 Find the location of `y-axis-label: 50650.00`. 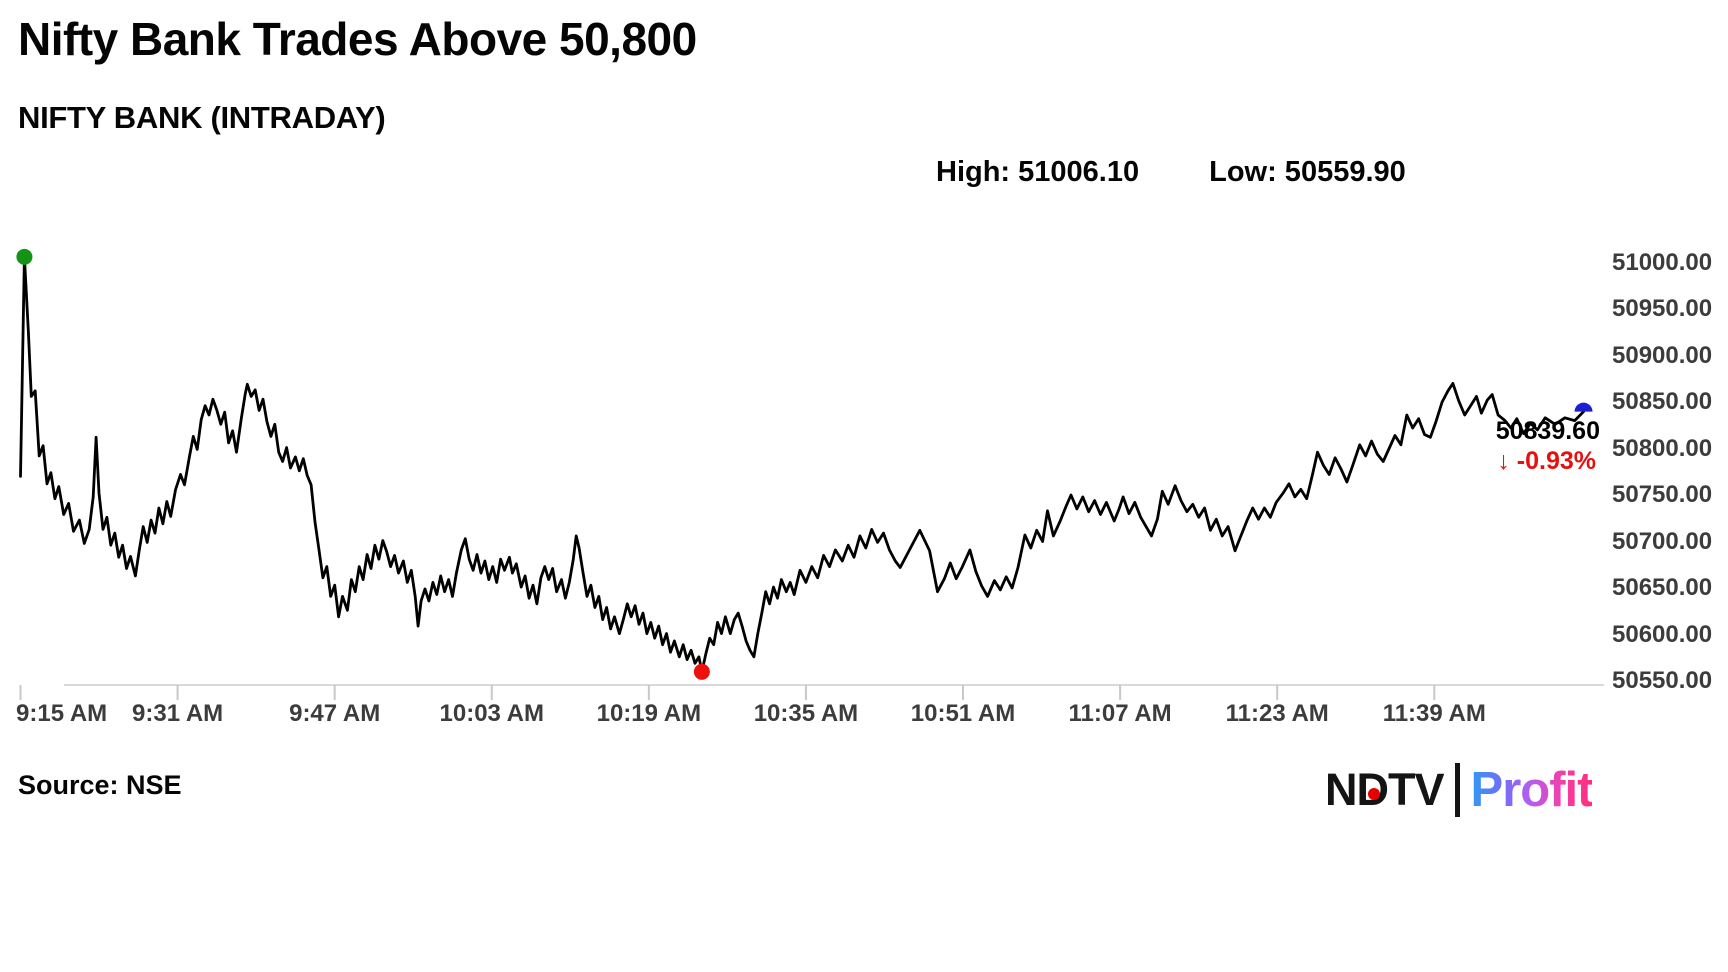

y-axis-label: 50650.00 is located at coordinates (1662, 587).